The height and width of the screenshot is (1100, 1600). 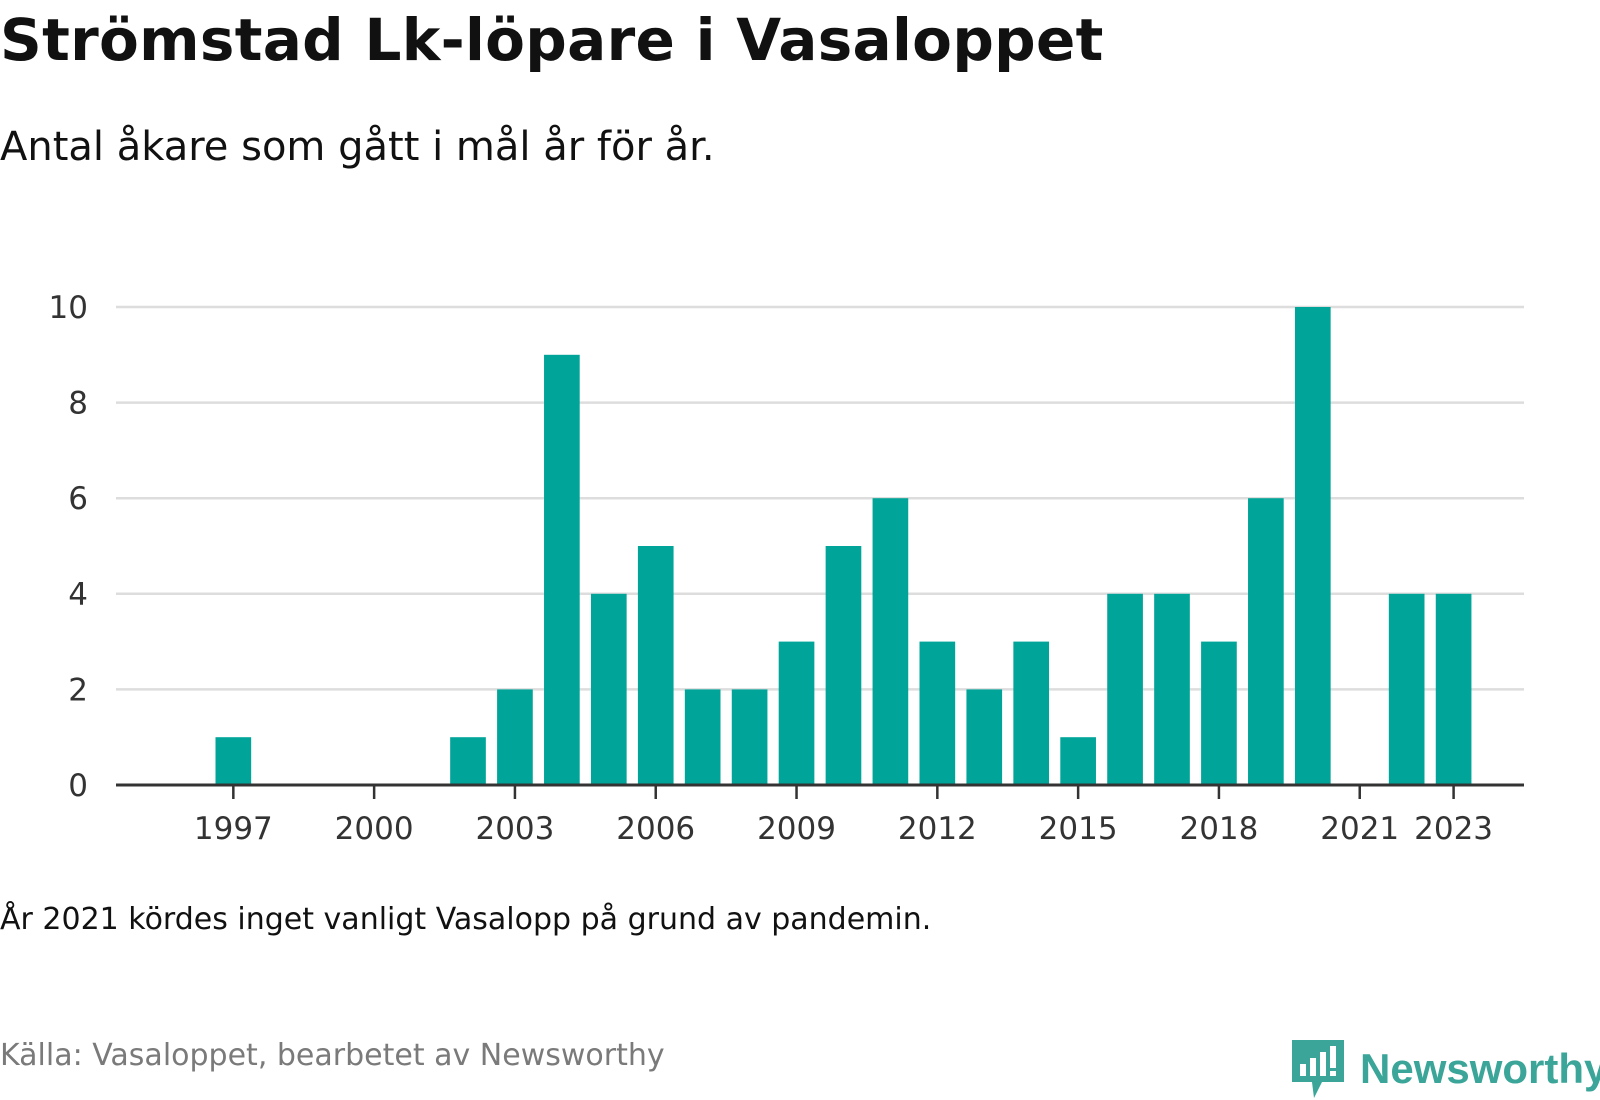 I want to click on y-tick-label: 6, so click(x=78, y=499).